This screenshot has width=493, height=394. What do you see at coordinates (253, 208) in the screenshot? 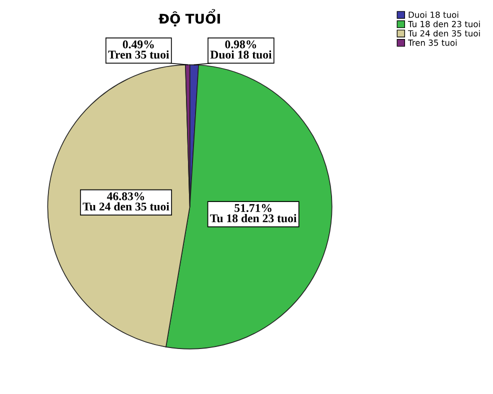
I see `data-label: 51.71%` at bounding box center [253, 208].